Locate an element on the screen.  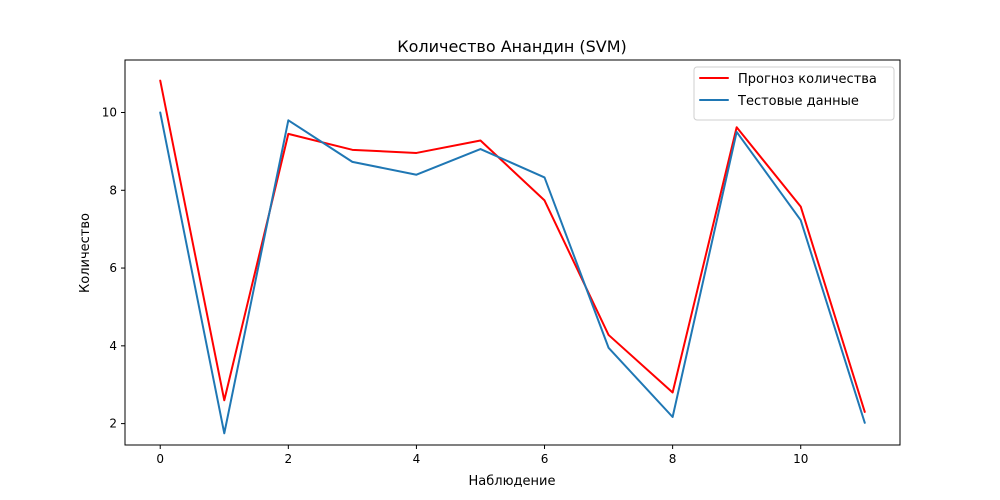
y-tick-label-3: 8 is located at coordinates (113, 190).